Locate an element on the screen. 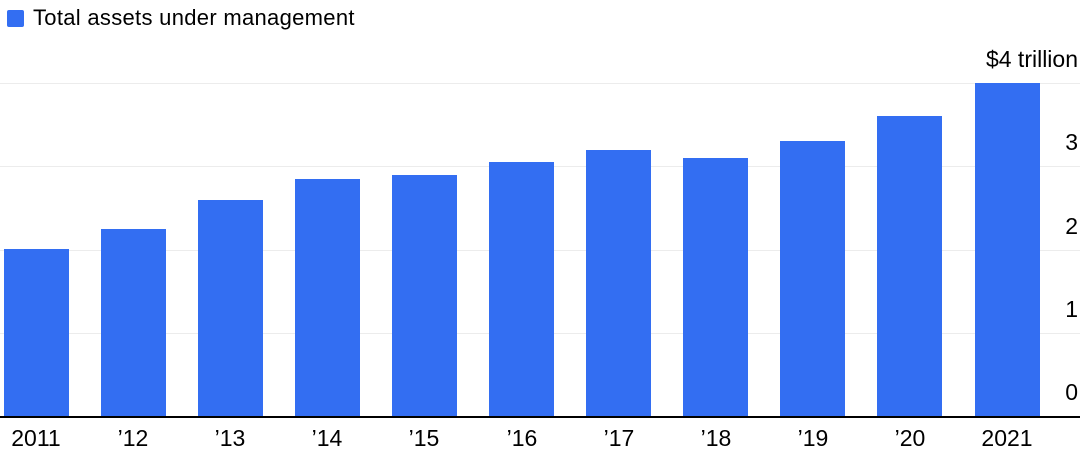 The width and height of the screenshot is (1080, 463). x-tick-14: ’14 is located at coordinates (327, 438).